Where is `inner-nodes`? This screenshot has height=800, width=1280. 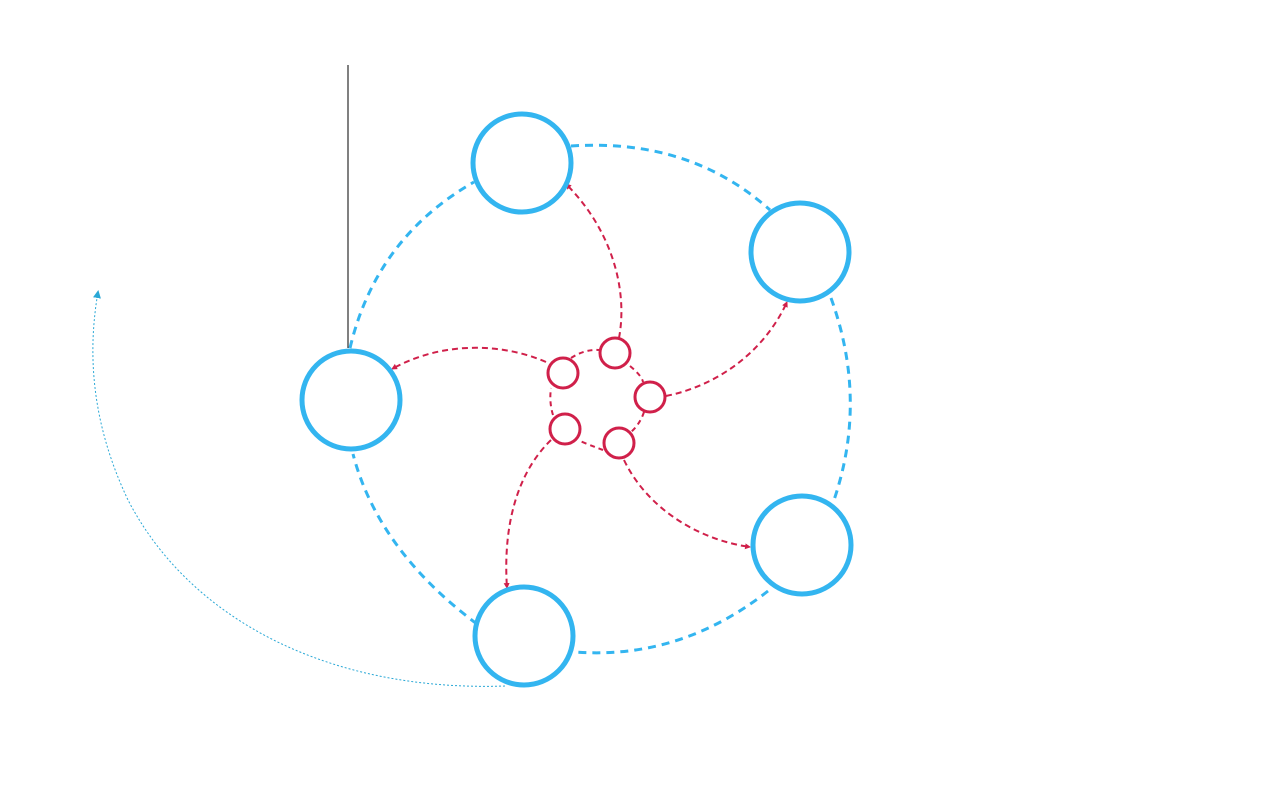 inner-nodes is located at coordinates (606, 398).